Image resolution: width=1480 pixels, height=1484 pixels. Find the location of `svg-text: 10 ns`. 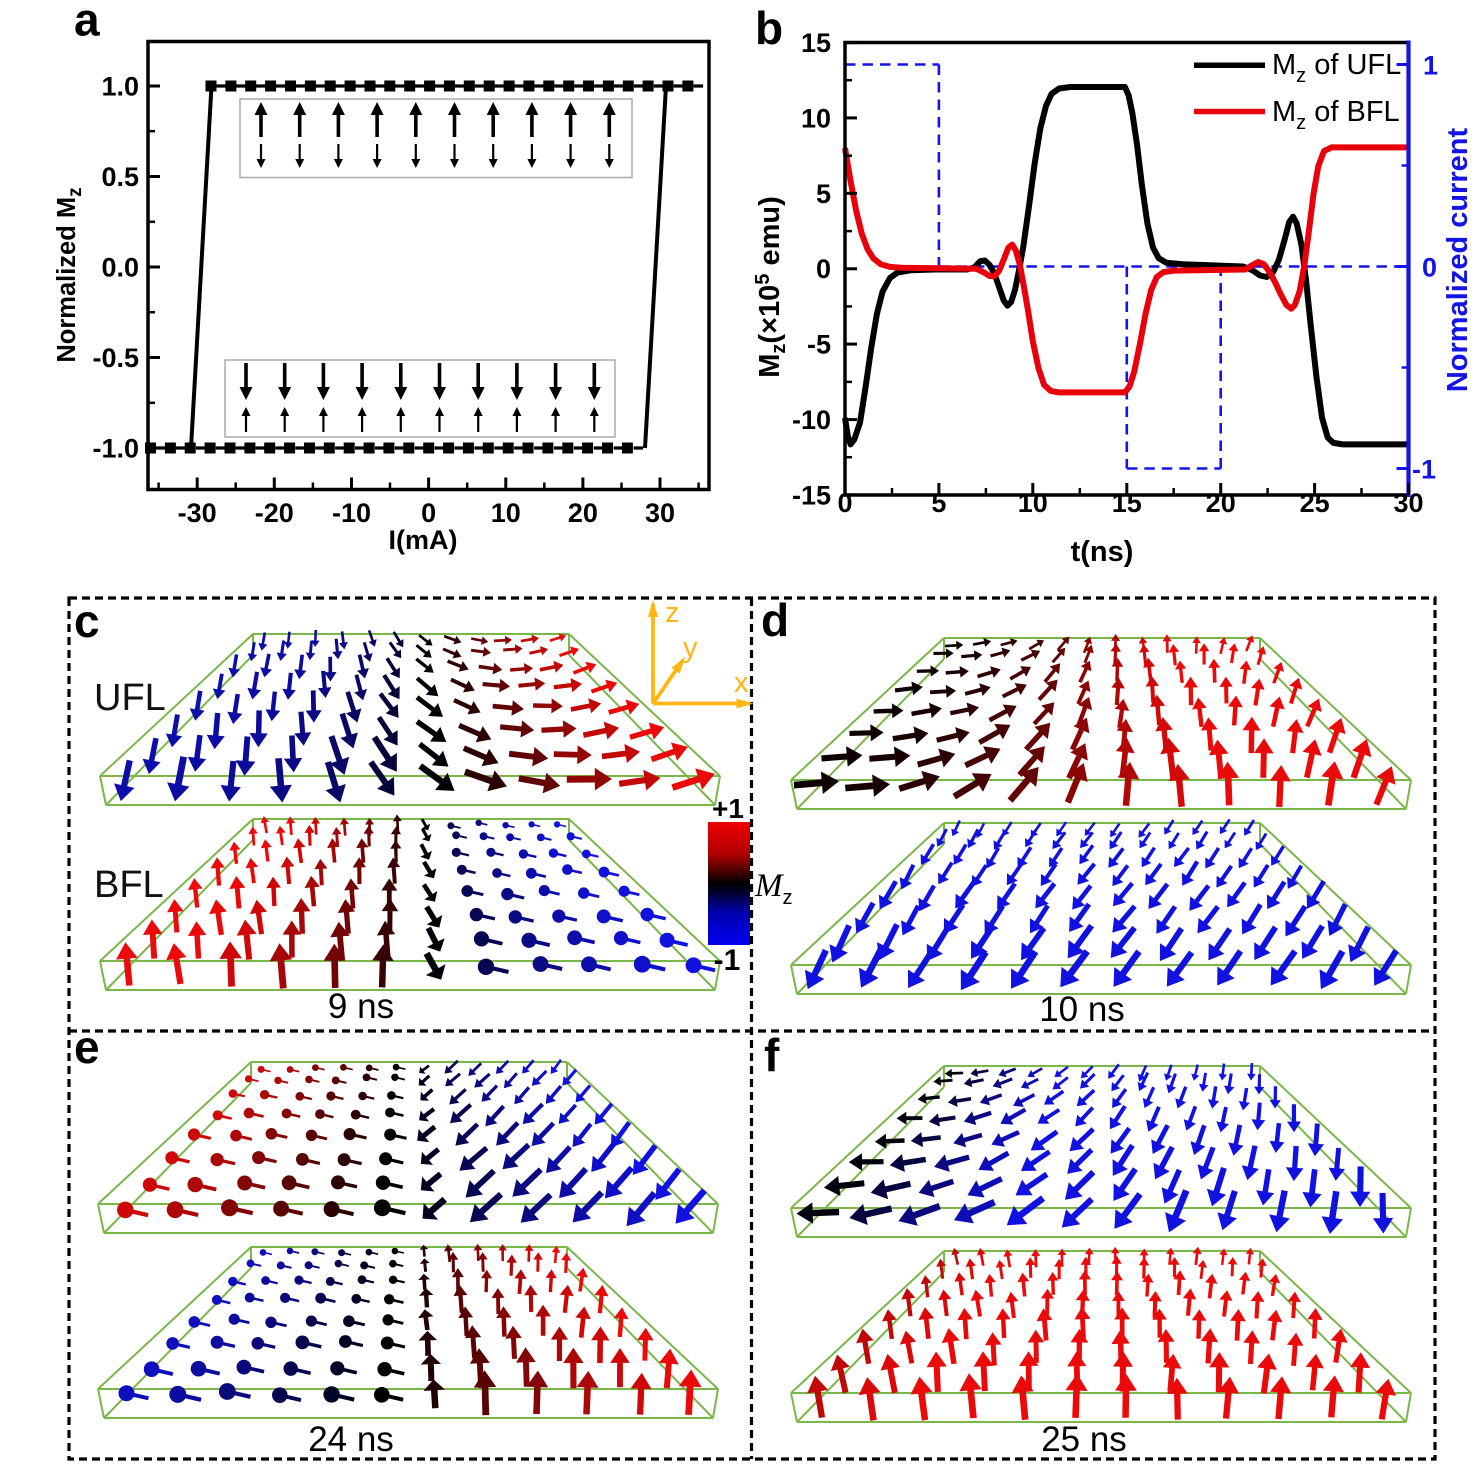

svg-text: 10 ns is located at coordinates (1082, 1009).